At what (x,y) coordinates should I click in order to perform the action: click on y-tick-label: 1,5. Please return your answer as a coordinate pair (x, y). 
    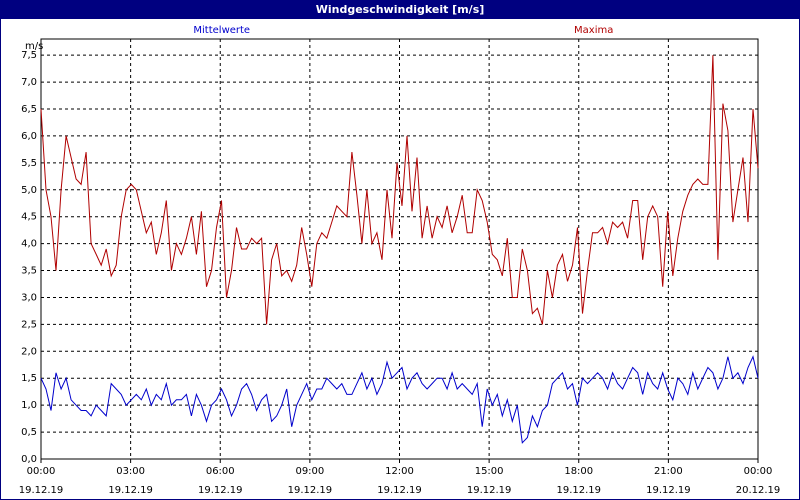
    Looking at the image, I should click on (29, 378).